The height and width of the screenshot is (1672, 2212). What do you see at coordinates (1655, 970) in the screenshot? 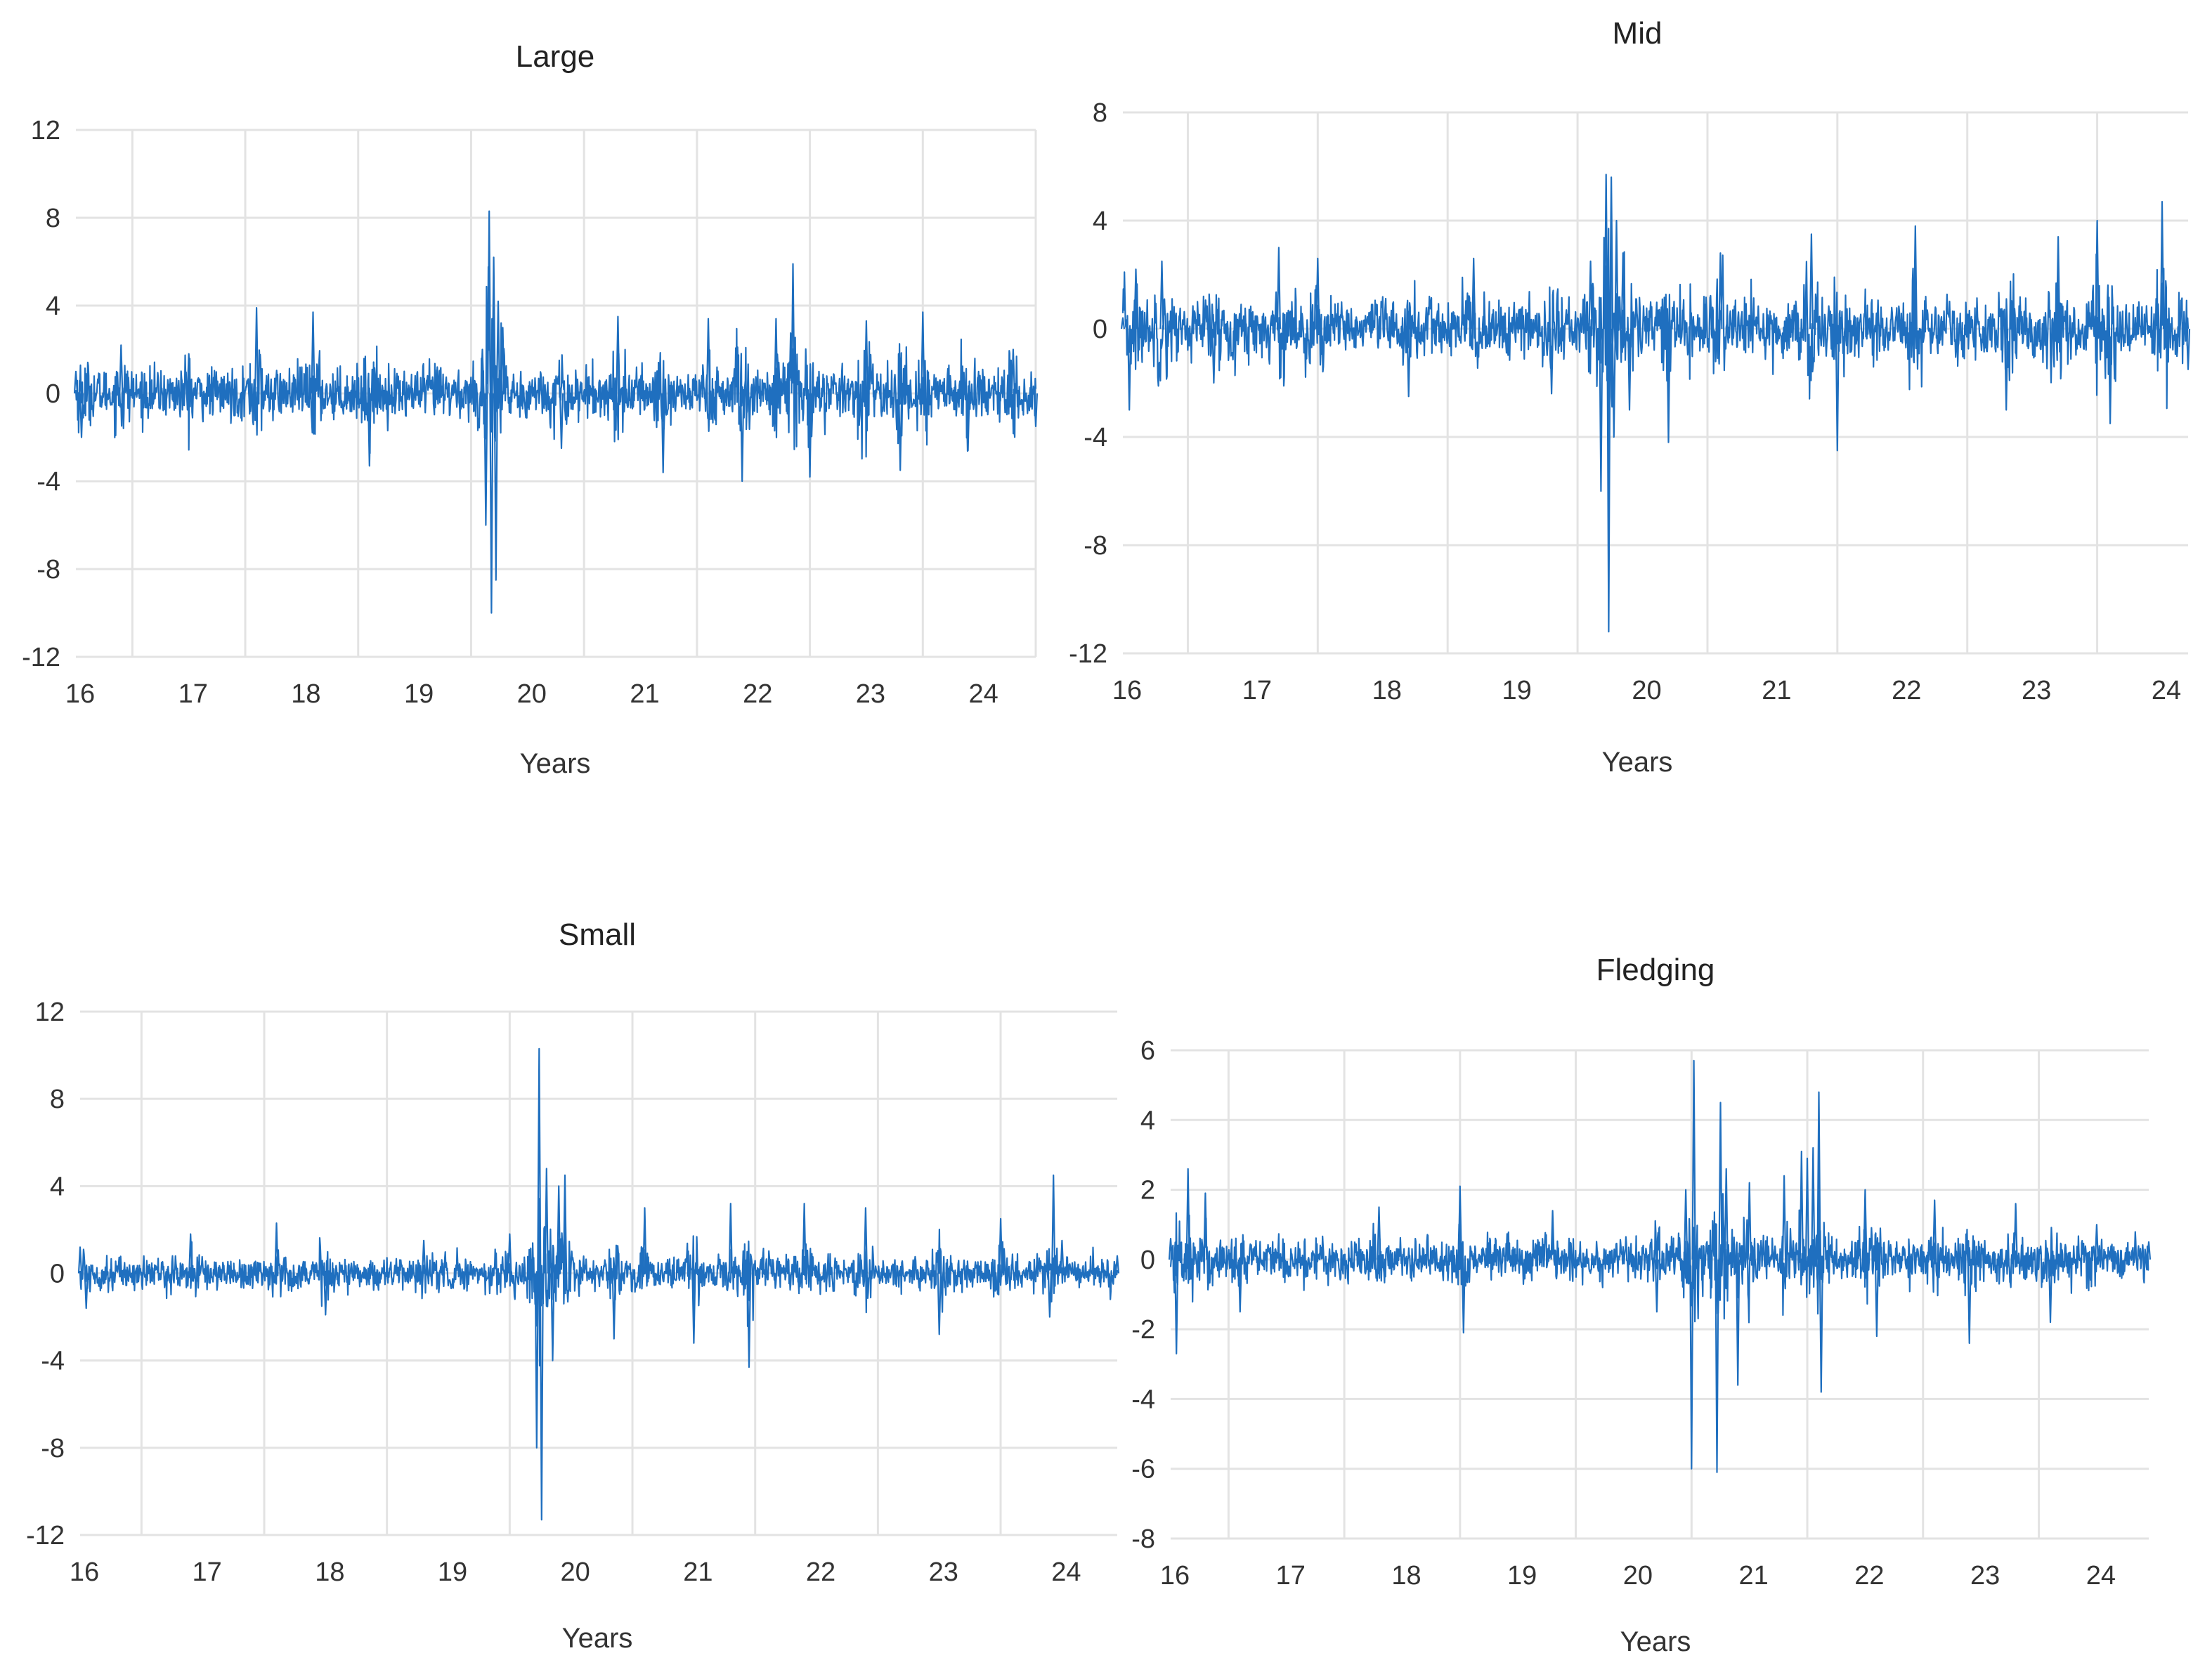
I see `chart-title: Fledging` at bounding box center [1655, 970].